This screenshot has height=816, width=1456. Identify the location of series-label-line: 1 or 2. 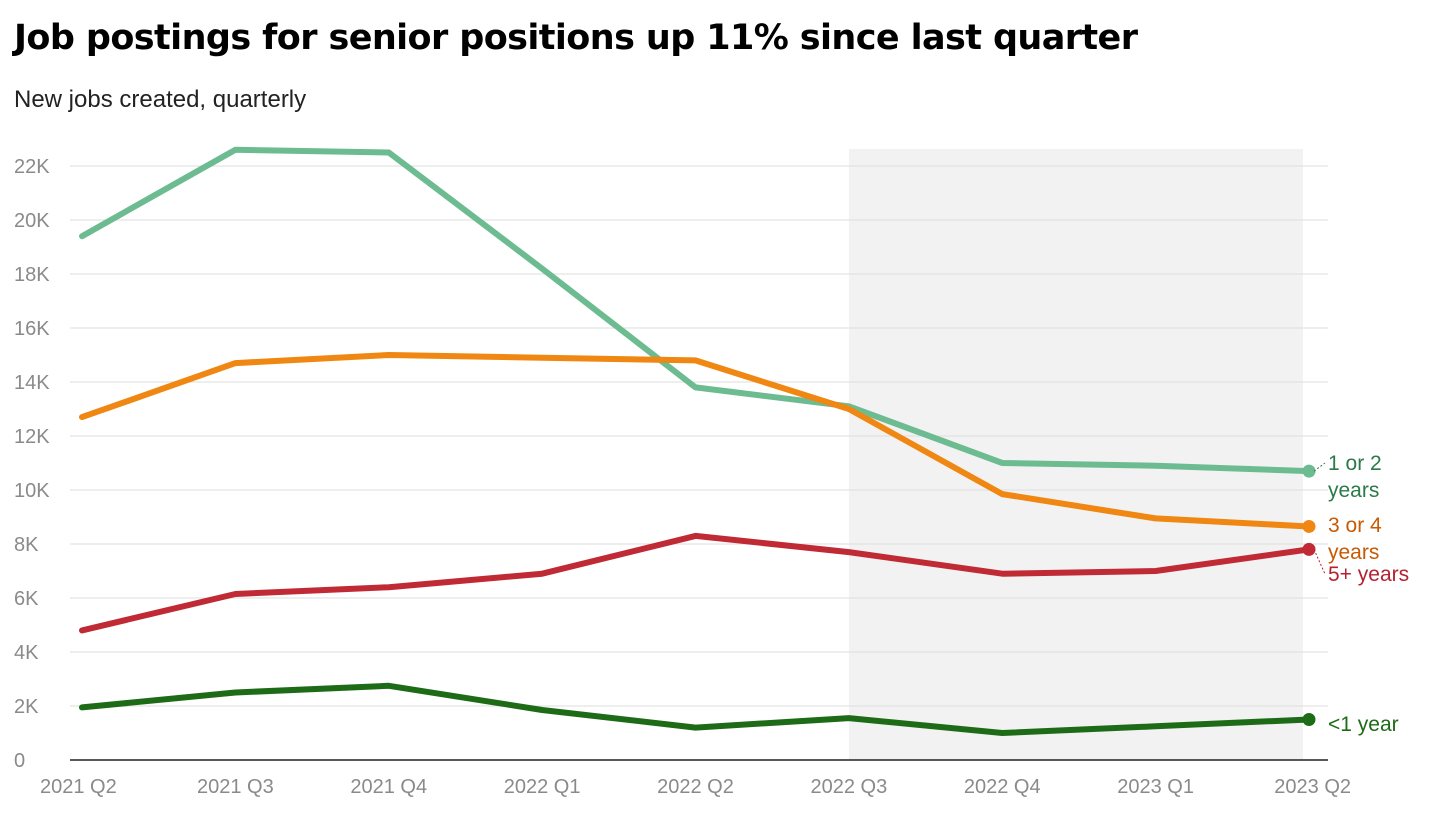
(1355, 463).